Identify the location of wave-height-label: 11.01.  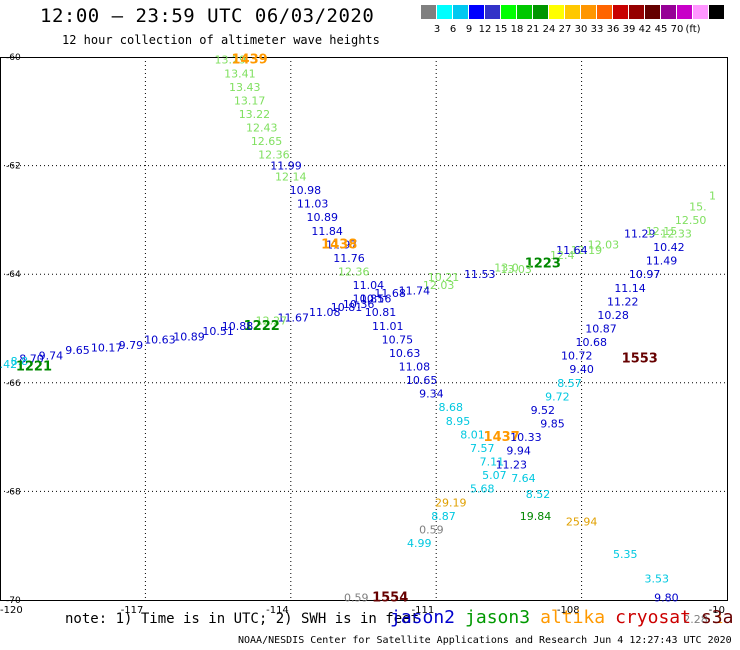
(388, 326).